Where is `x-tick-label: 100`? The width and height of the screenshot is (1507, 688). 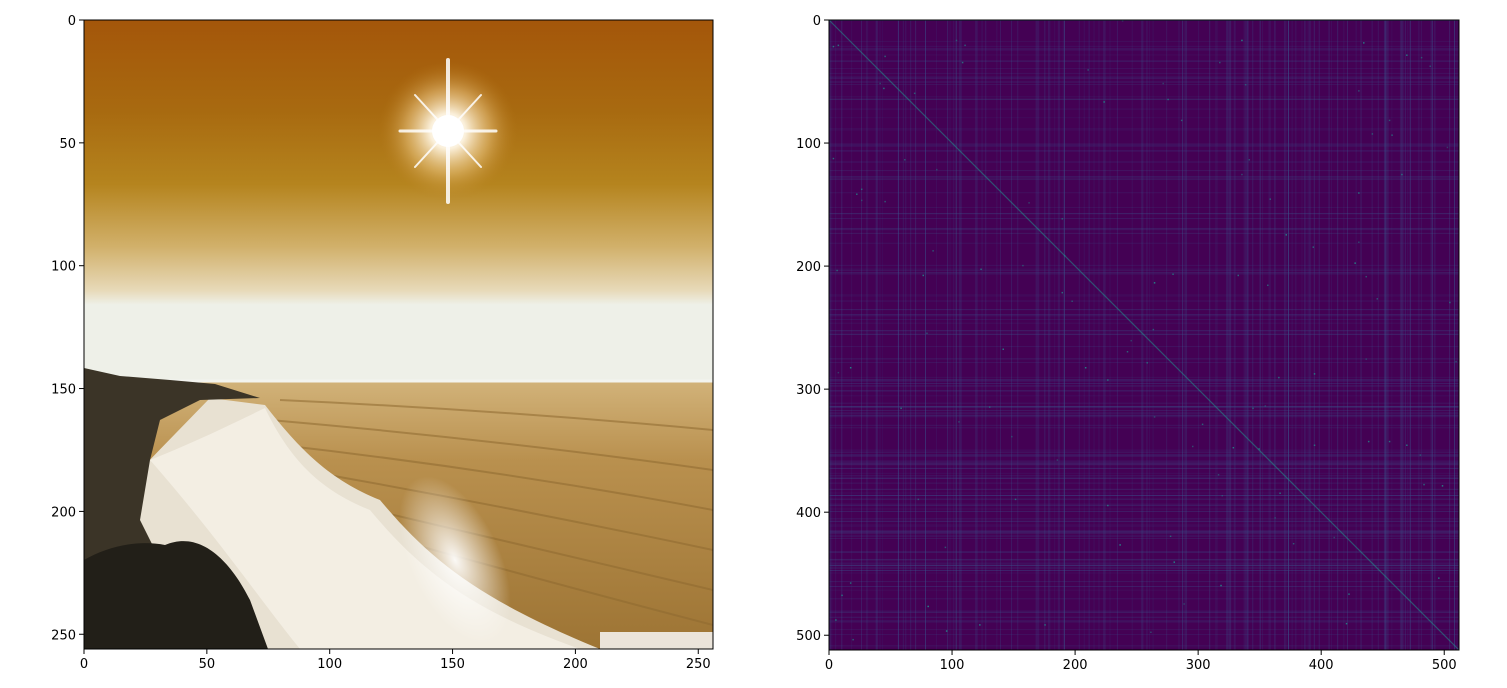 x-tick-label: 100 is located at coordinates (952, 665).